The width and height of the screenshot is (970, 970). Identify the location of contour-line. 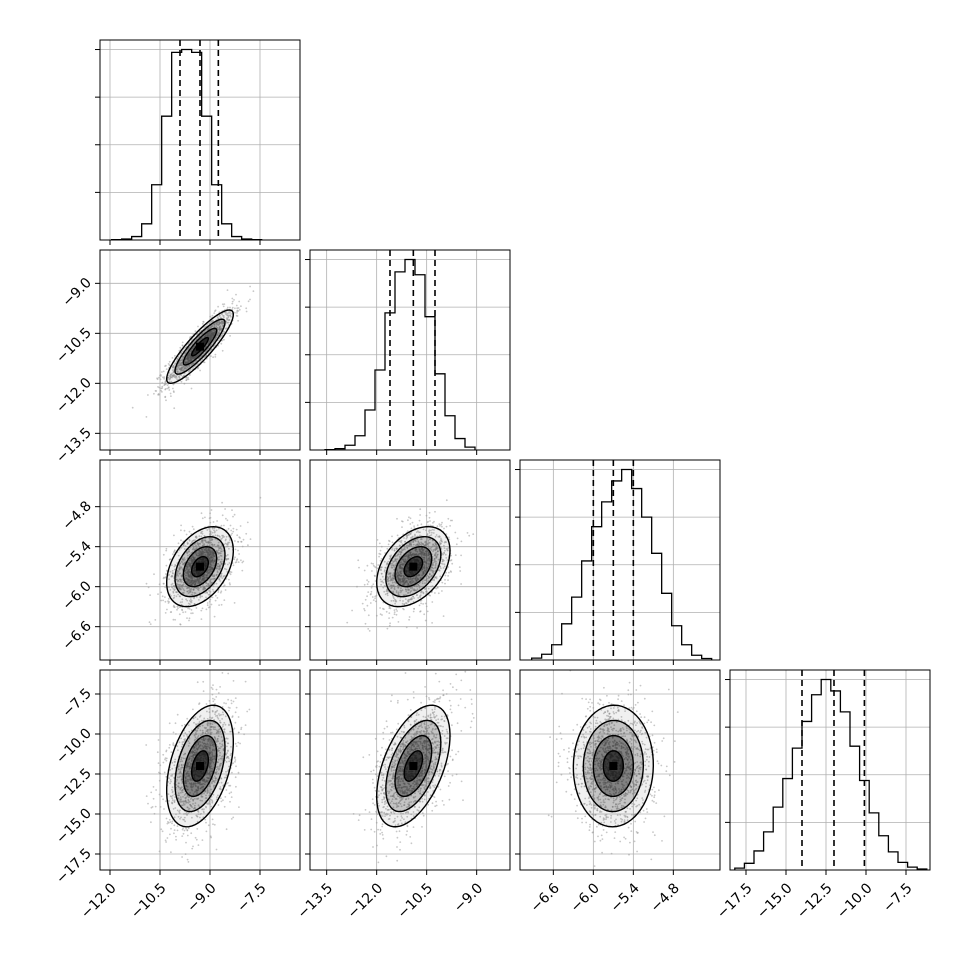
(200, 346).